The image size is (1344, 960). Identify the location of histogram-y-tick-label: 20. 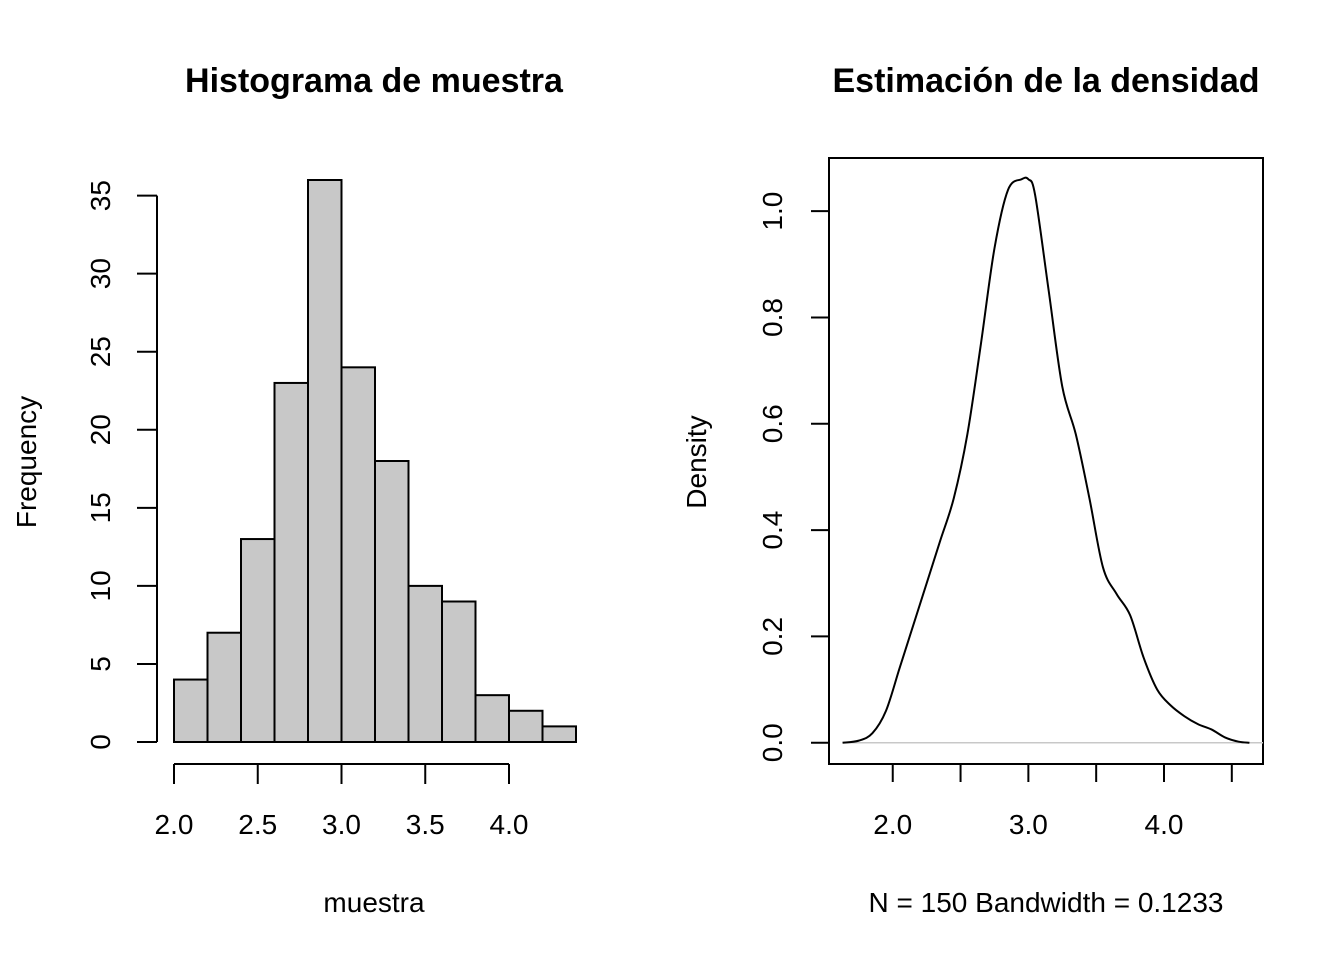
(100, 429).